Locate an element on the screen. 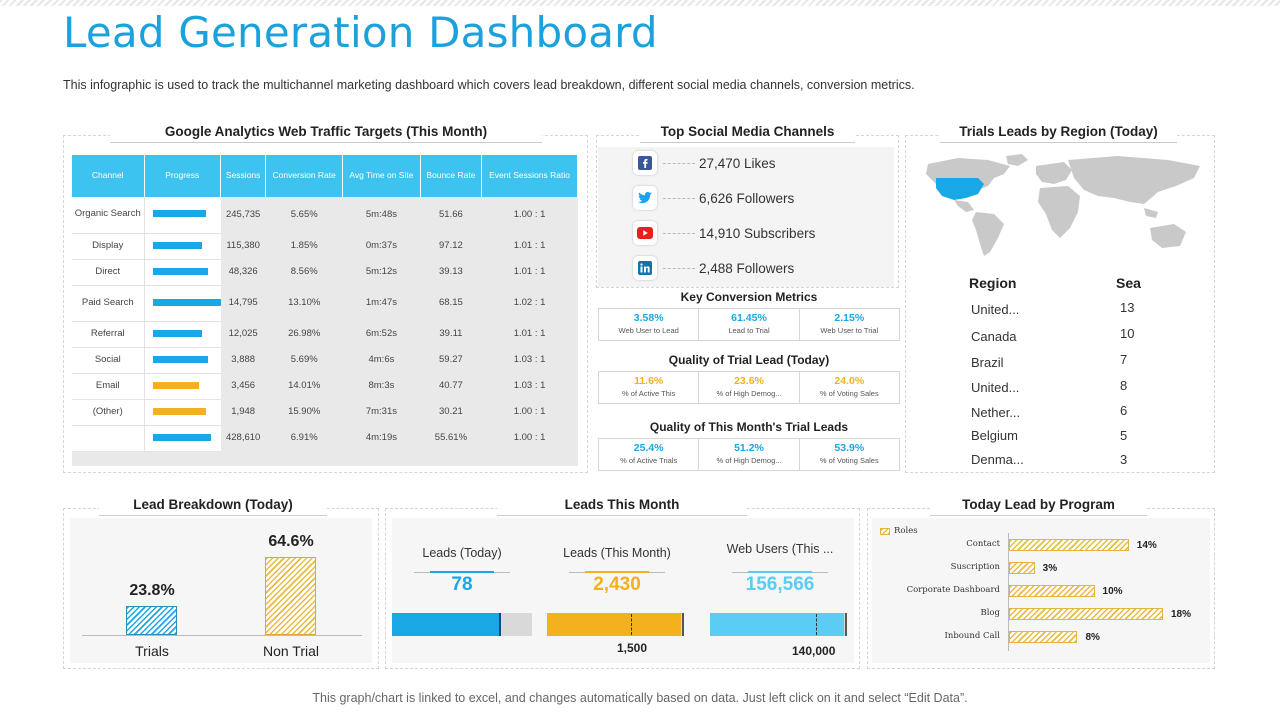  ga-cell-channel: Organic Search is located at coordinates (108, 215).